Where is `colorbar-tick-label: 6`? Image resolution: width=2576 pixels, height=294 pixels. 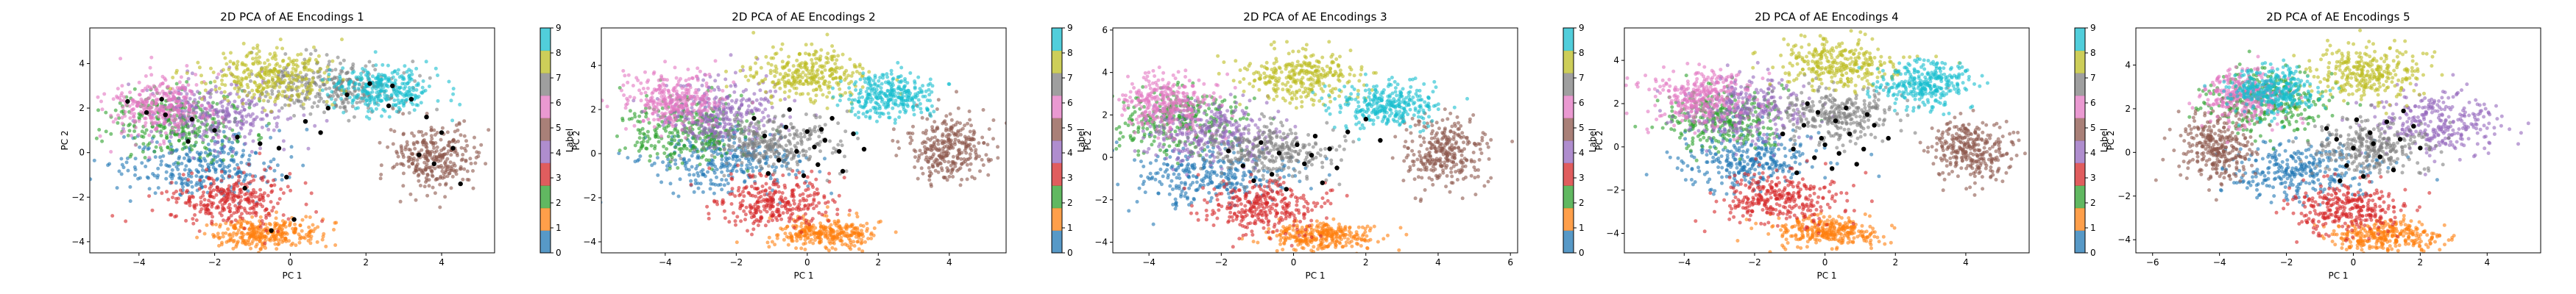
colorbar-tick-label: 6 is located at coordinates (559, 103).